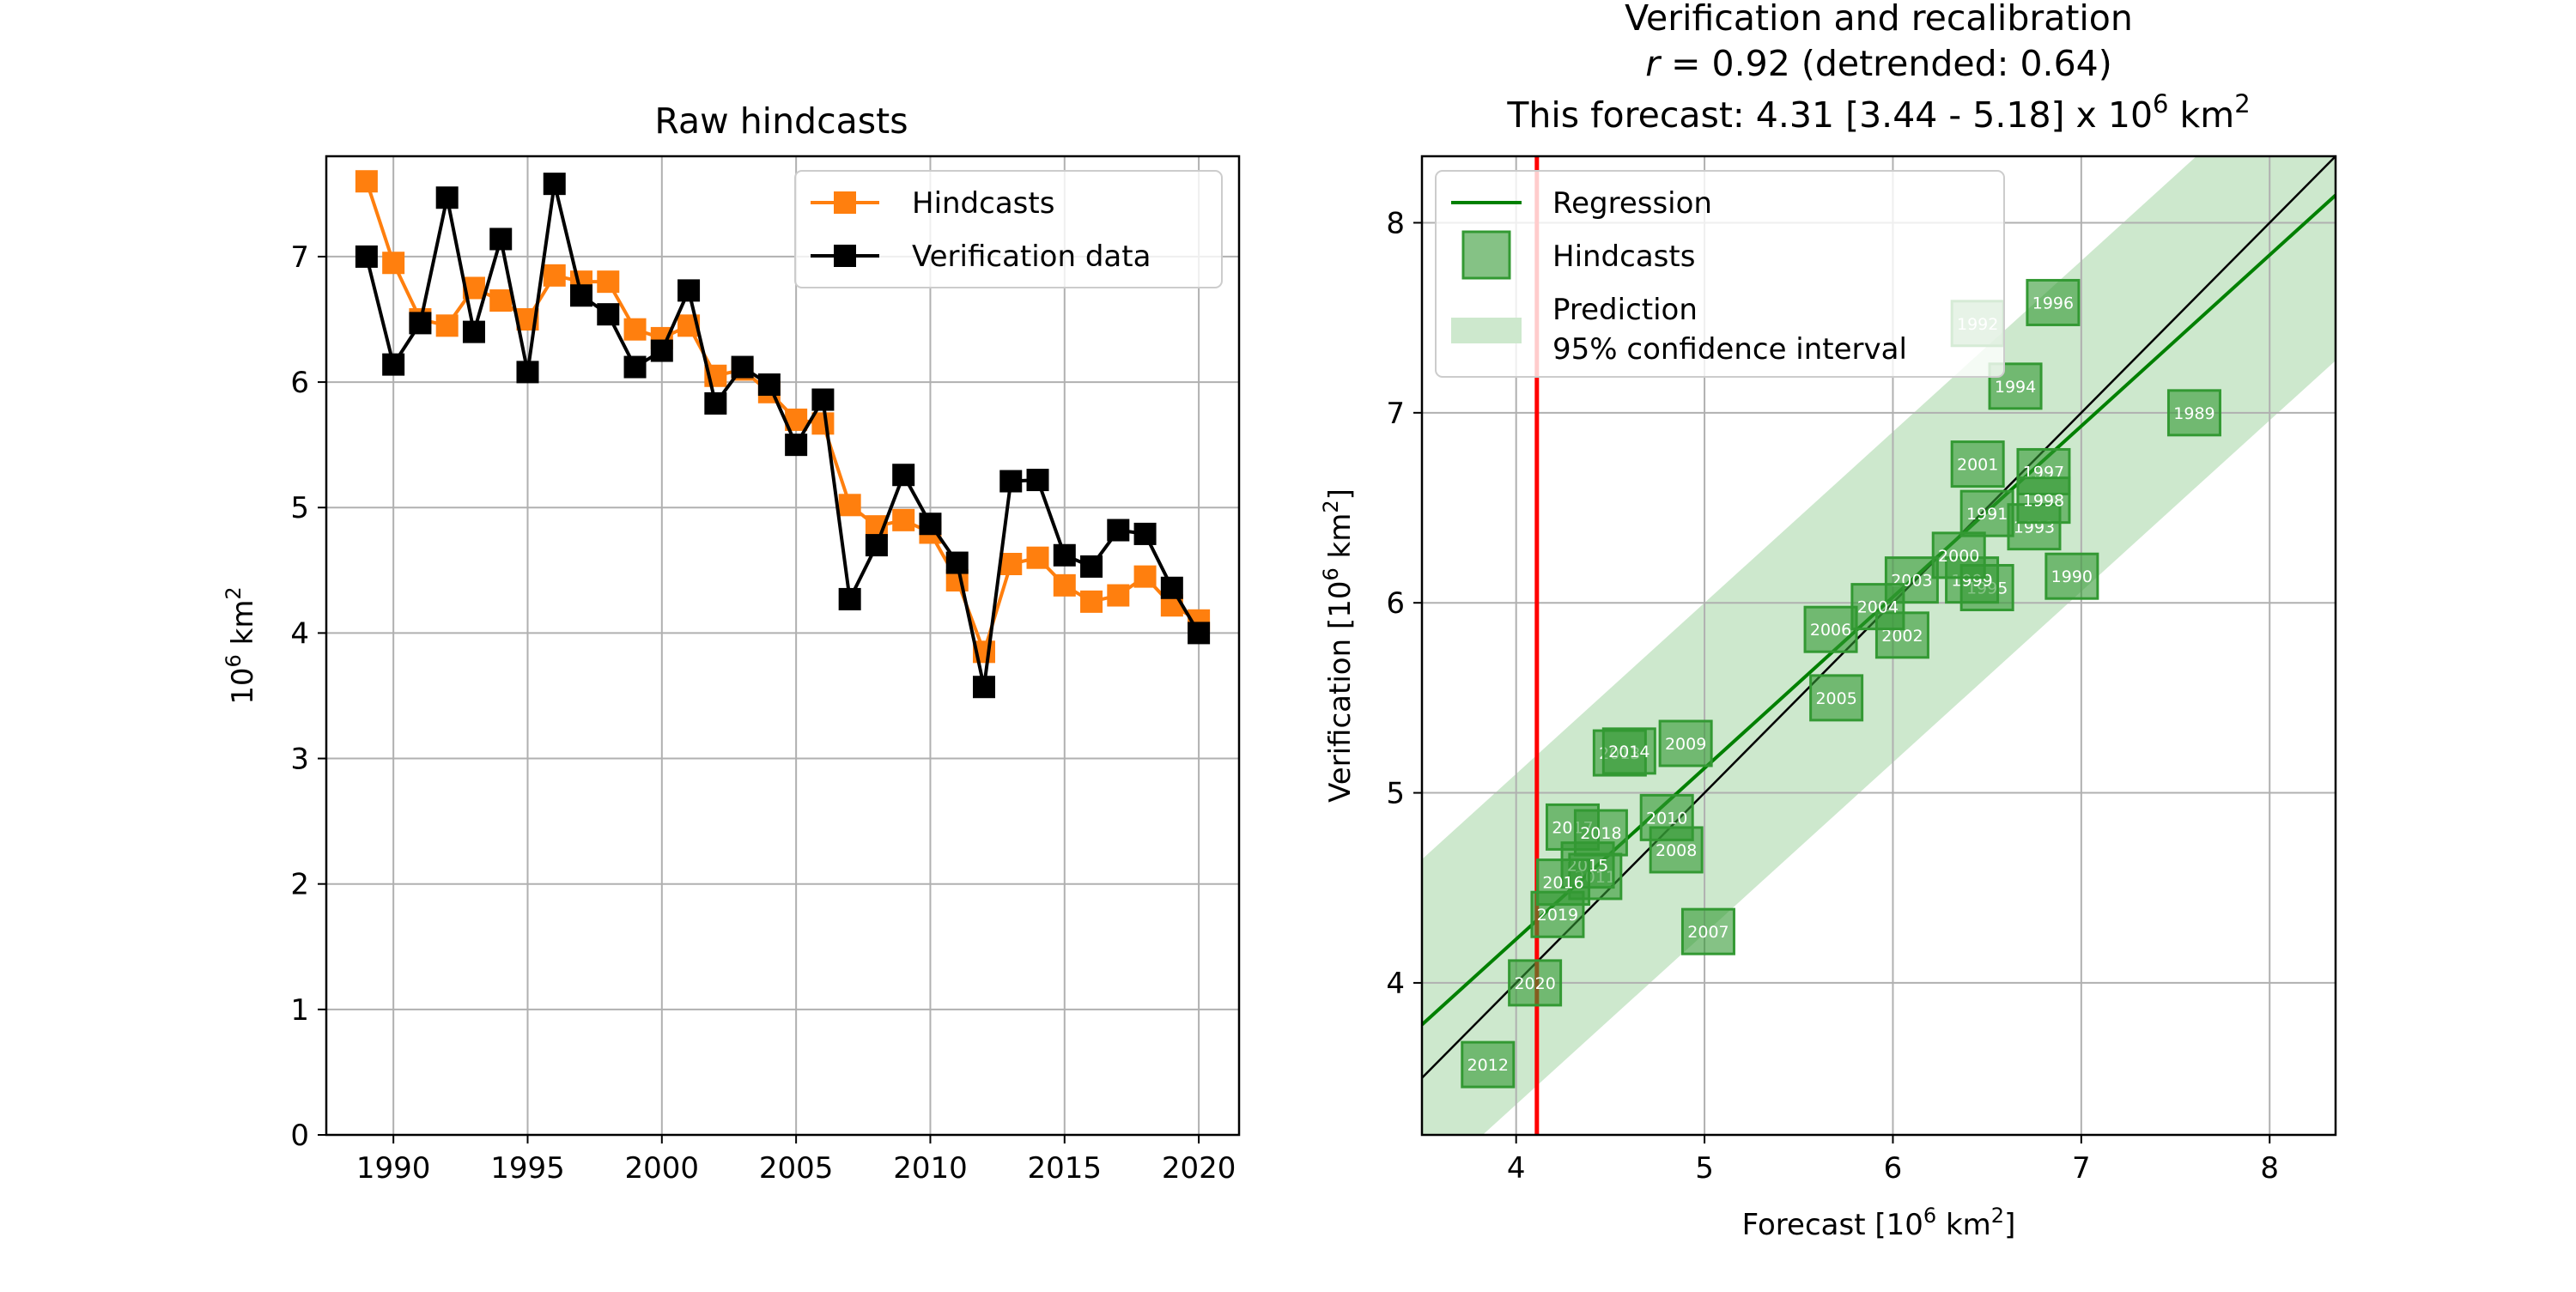 The height and width of the screenshot is (1292, 2576). I want to click on hindcast-year-label: 1990, so click(2072, 576).